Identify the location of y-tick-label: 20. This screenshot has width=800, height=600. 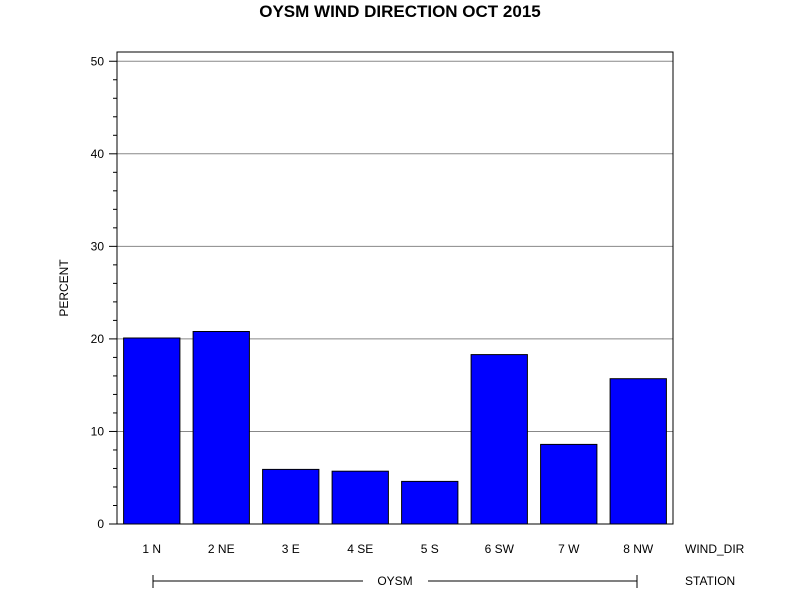
(98, 339).